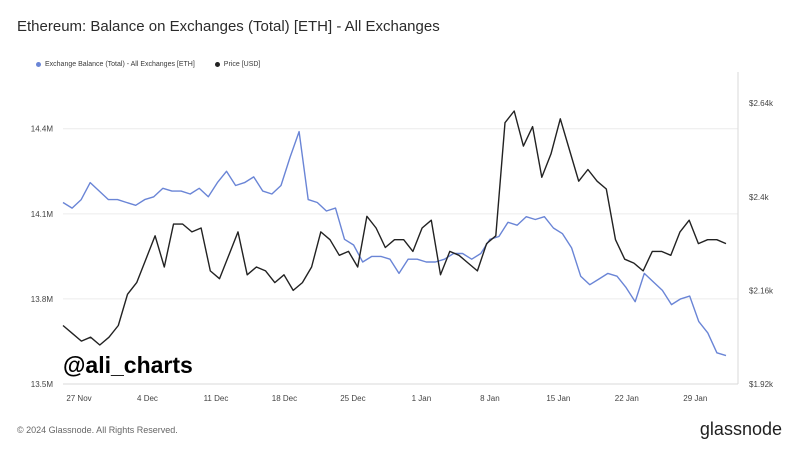 The image size is (800, 450). What do you see at coordinates (422, 398) in the screenshot?
I see `x-tick-label: 1 Jan` at bounding box center [422, 398].